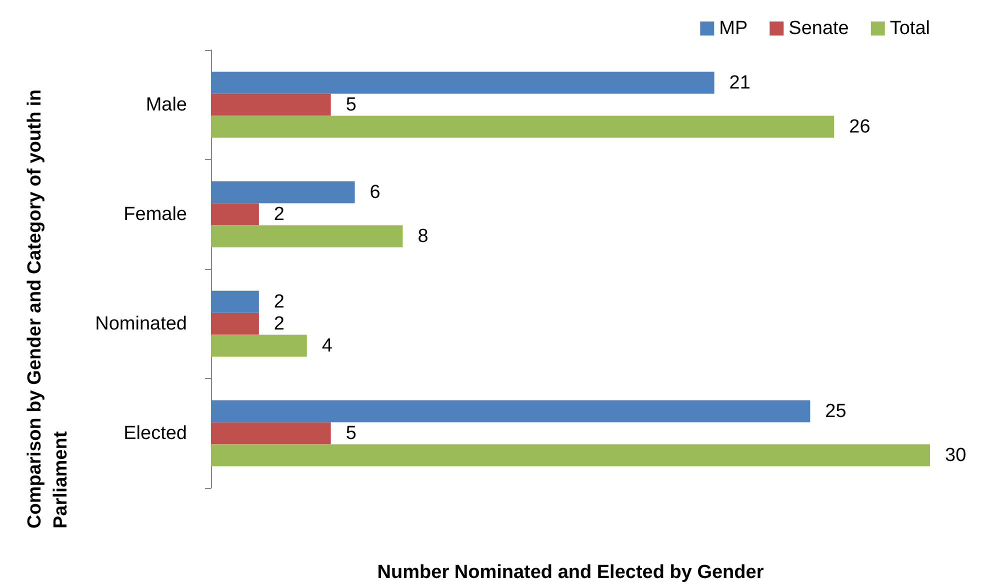  I want to click on y-tick-label: Nominated, so click(141, 323).